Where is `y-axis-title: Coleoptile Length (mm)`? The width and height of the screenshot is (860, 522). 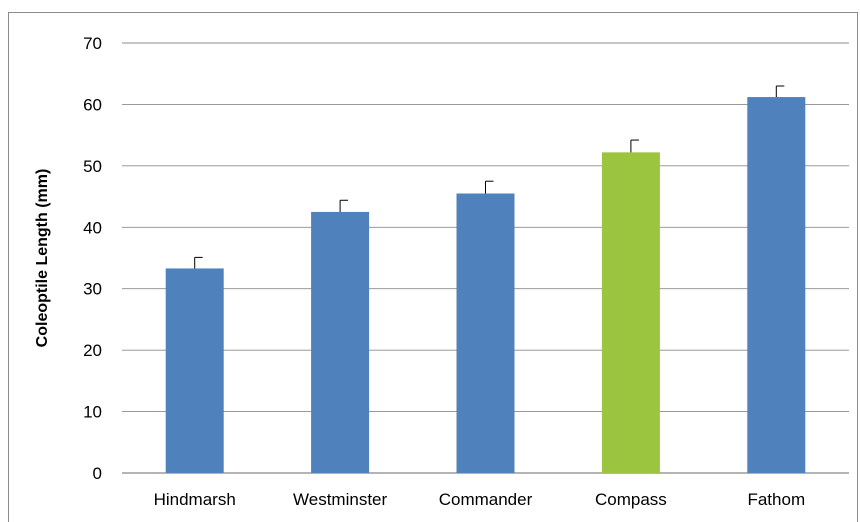
y-axis-title: Coleoptile Length (mm) is located at coordinates (42, 258).